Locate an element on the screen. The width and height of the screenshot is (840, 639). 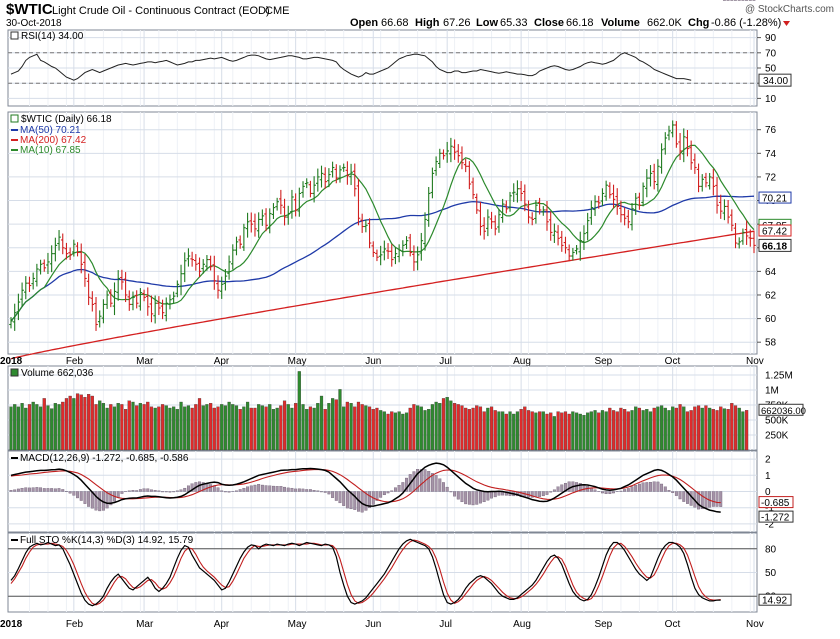
price-tick-label: 76 is located at coordinates (771, 130).